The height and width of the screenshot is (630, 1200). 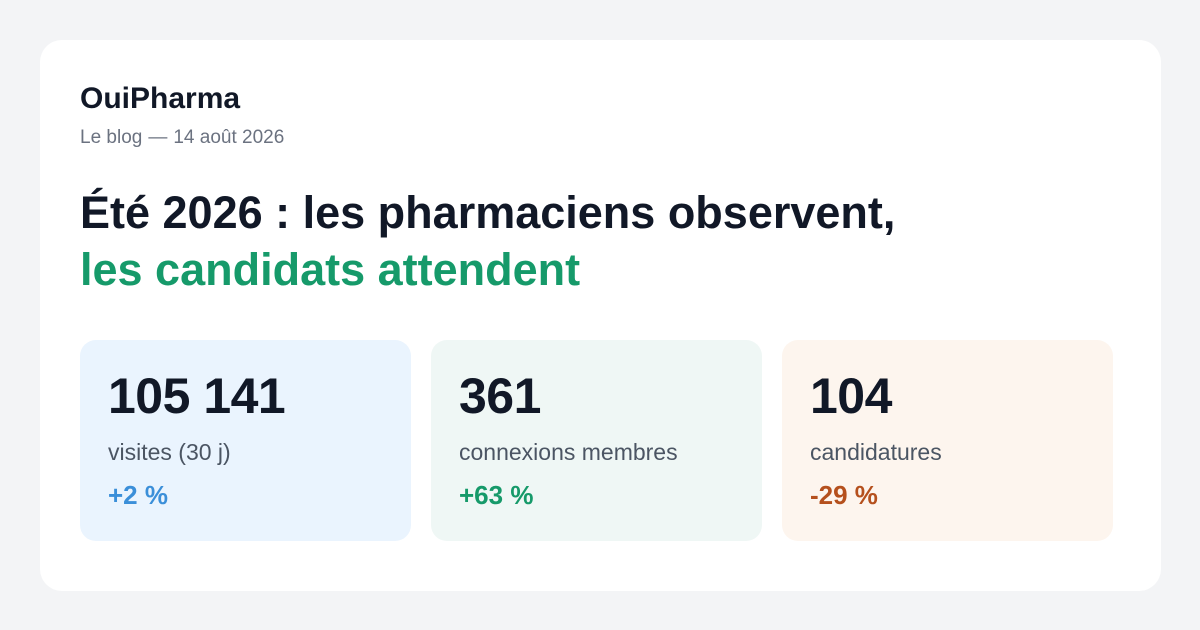 What do you see at coordinates (229, 137) in the screenshot?
I see `post-date: 14 août 2026` at bounding box center [229, 137].